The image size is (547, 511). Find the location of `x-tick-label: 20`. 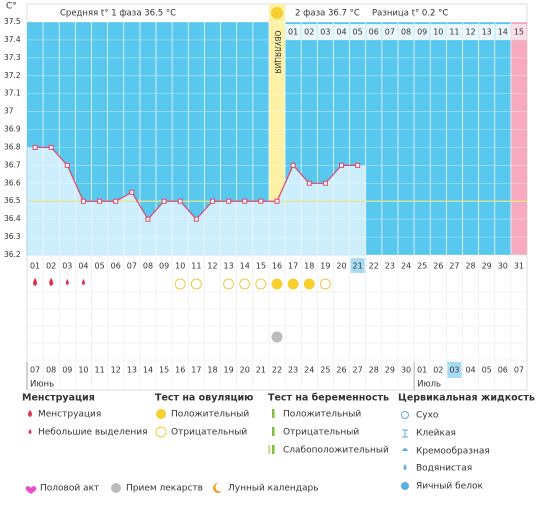

x-tick-label: 20 is located at coordinates (341, 266).